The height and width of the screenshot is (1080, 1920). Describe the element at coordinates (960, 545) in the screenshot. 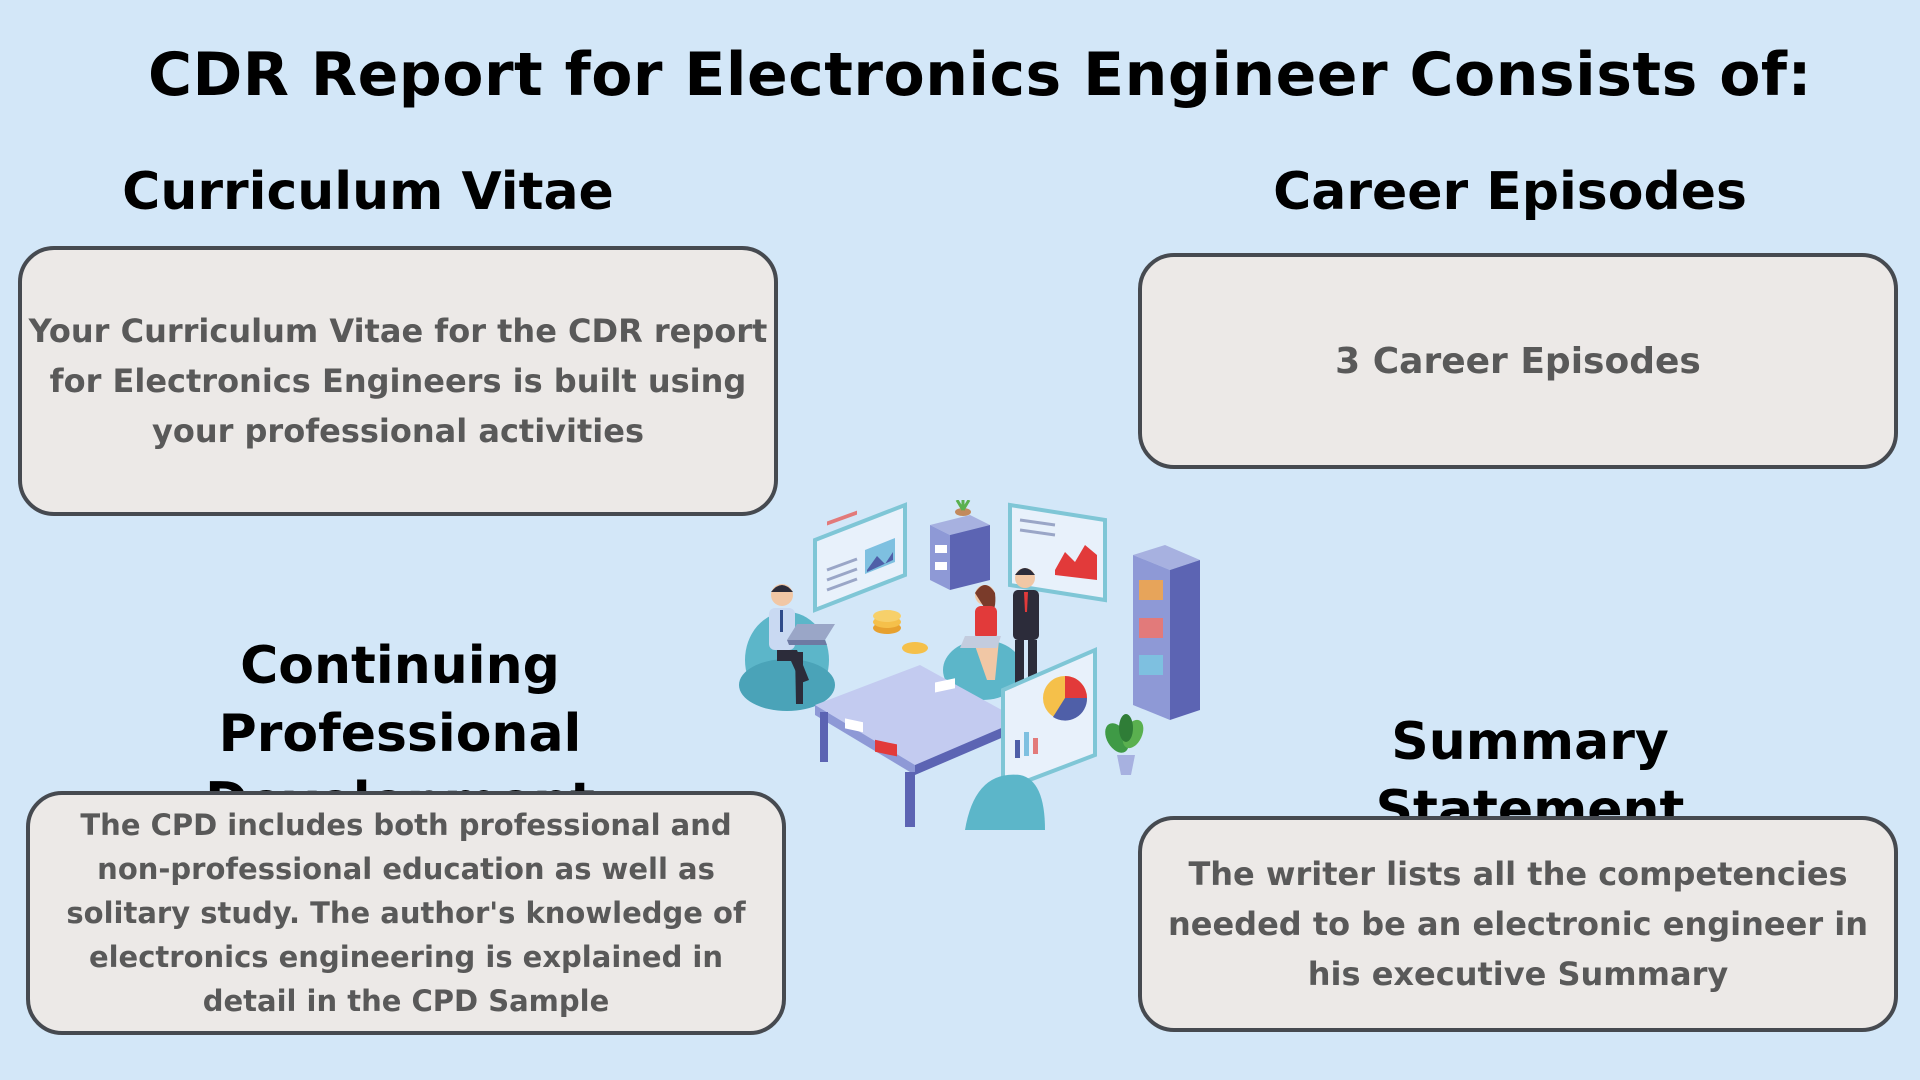

I see `filing-cabinet-icon` at that location.